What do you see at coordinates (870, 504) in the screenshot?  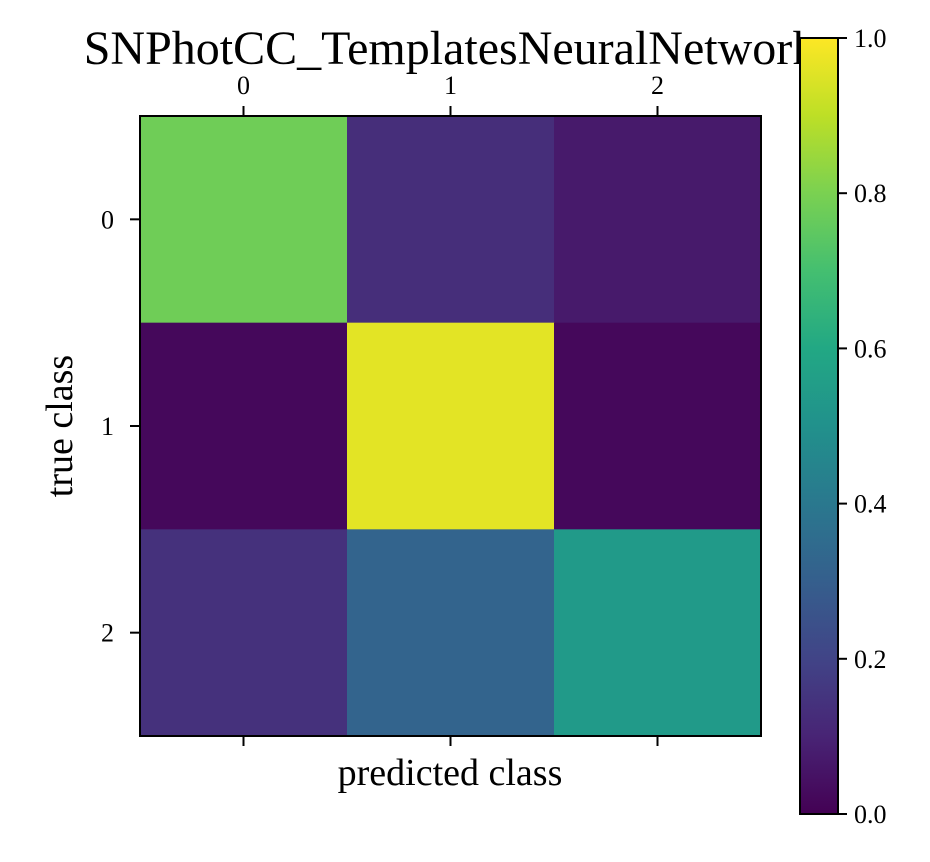 I see `colorbar-tick-label-2: 0.4` at bounding box center [870, 504].